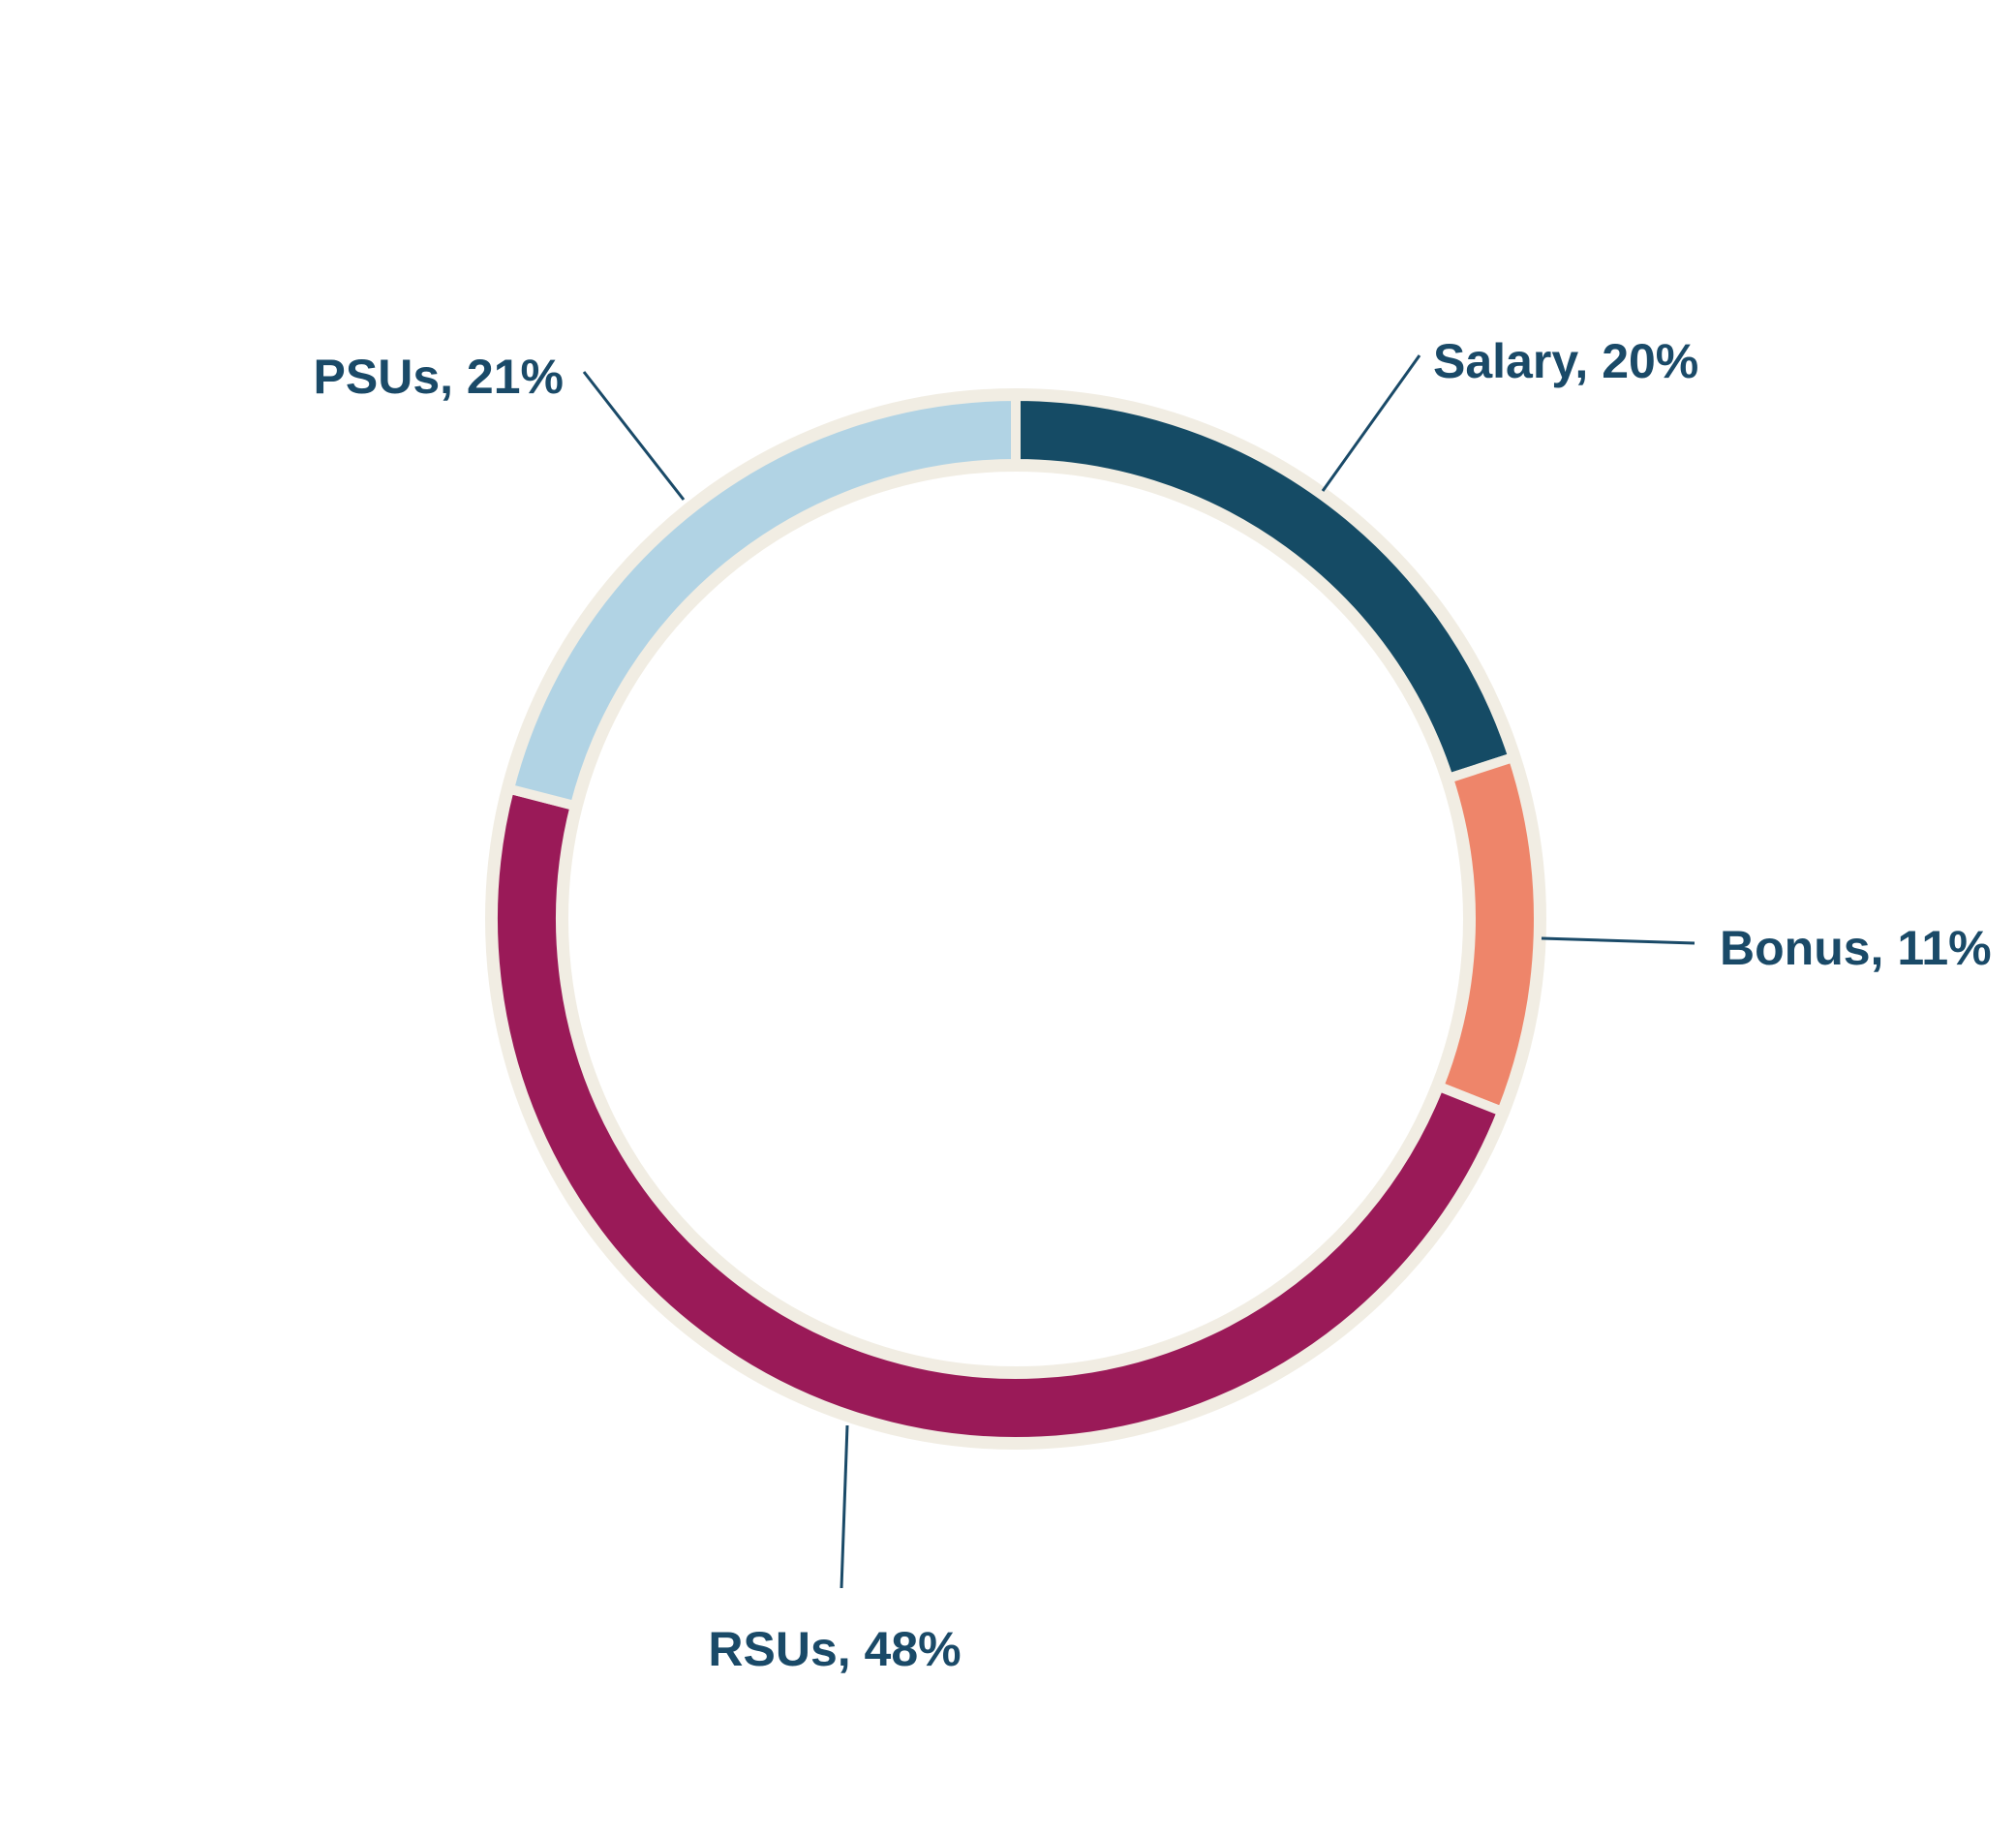  Describe the element at coordinates (1371, 423) in the screenshot. I see `leader-line-salary` at that location.